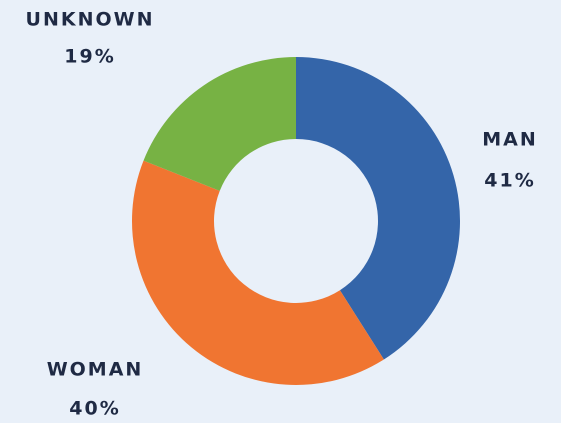  I want to click on slice-value-label: 40%, so click(94, 409).